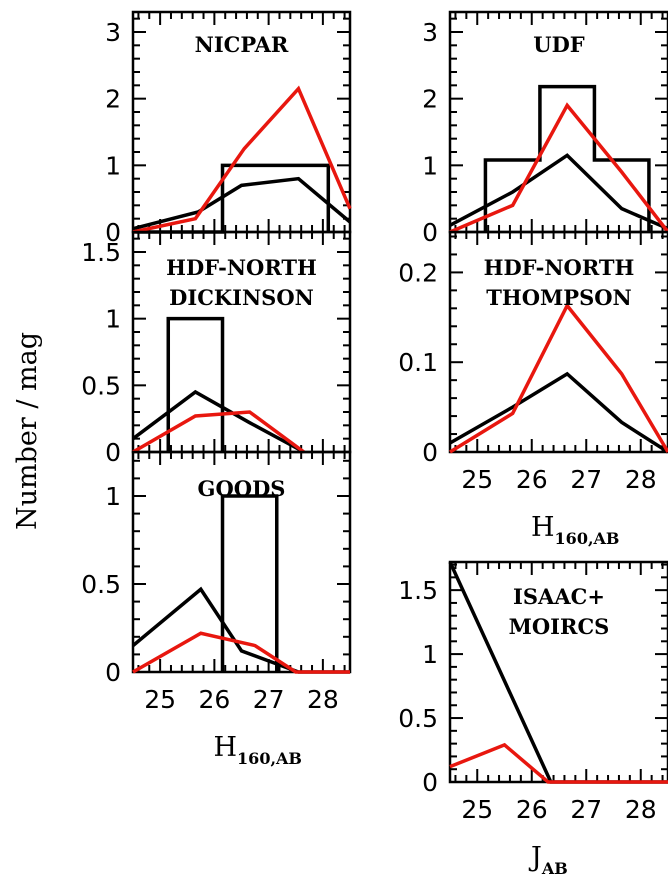 The width and height of the screenshot is (668, 877). Describe the element at coordinates (418, 272) in the screenshot. I see `y-tick-label: 0.2` at that location.